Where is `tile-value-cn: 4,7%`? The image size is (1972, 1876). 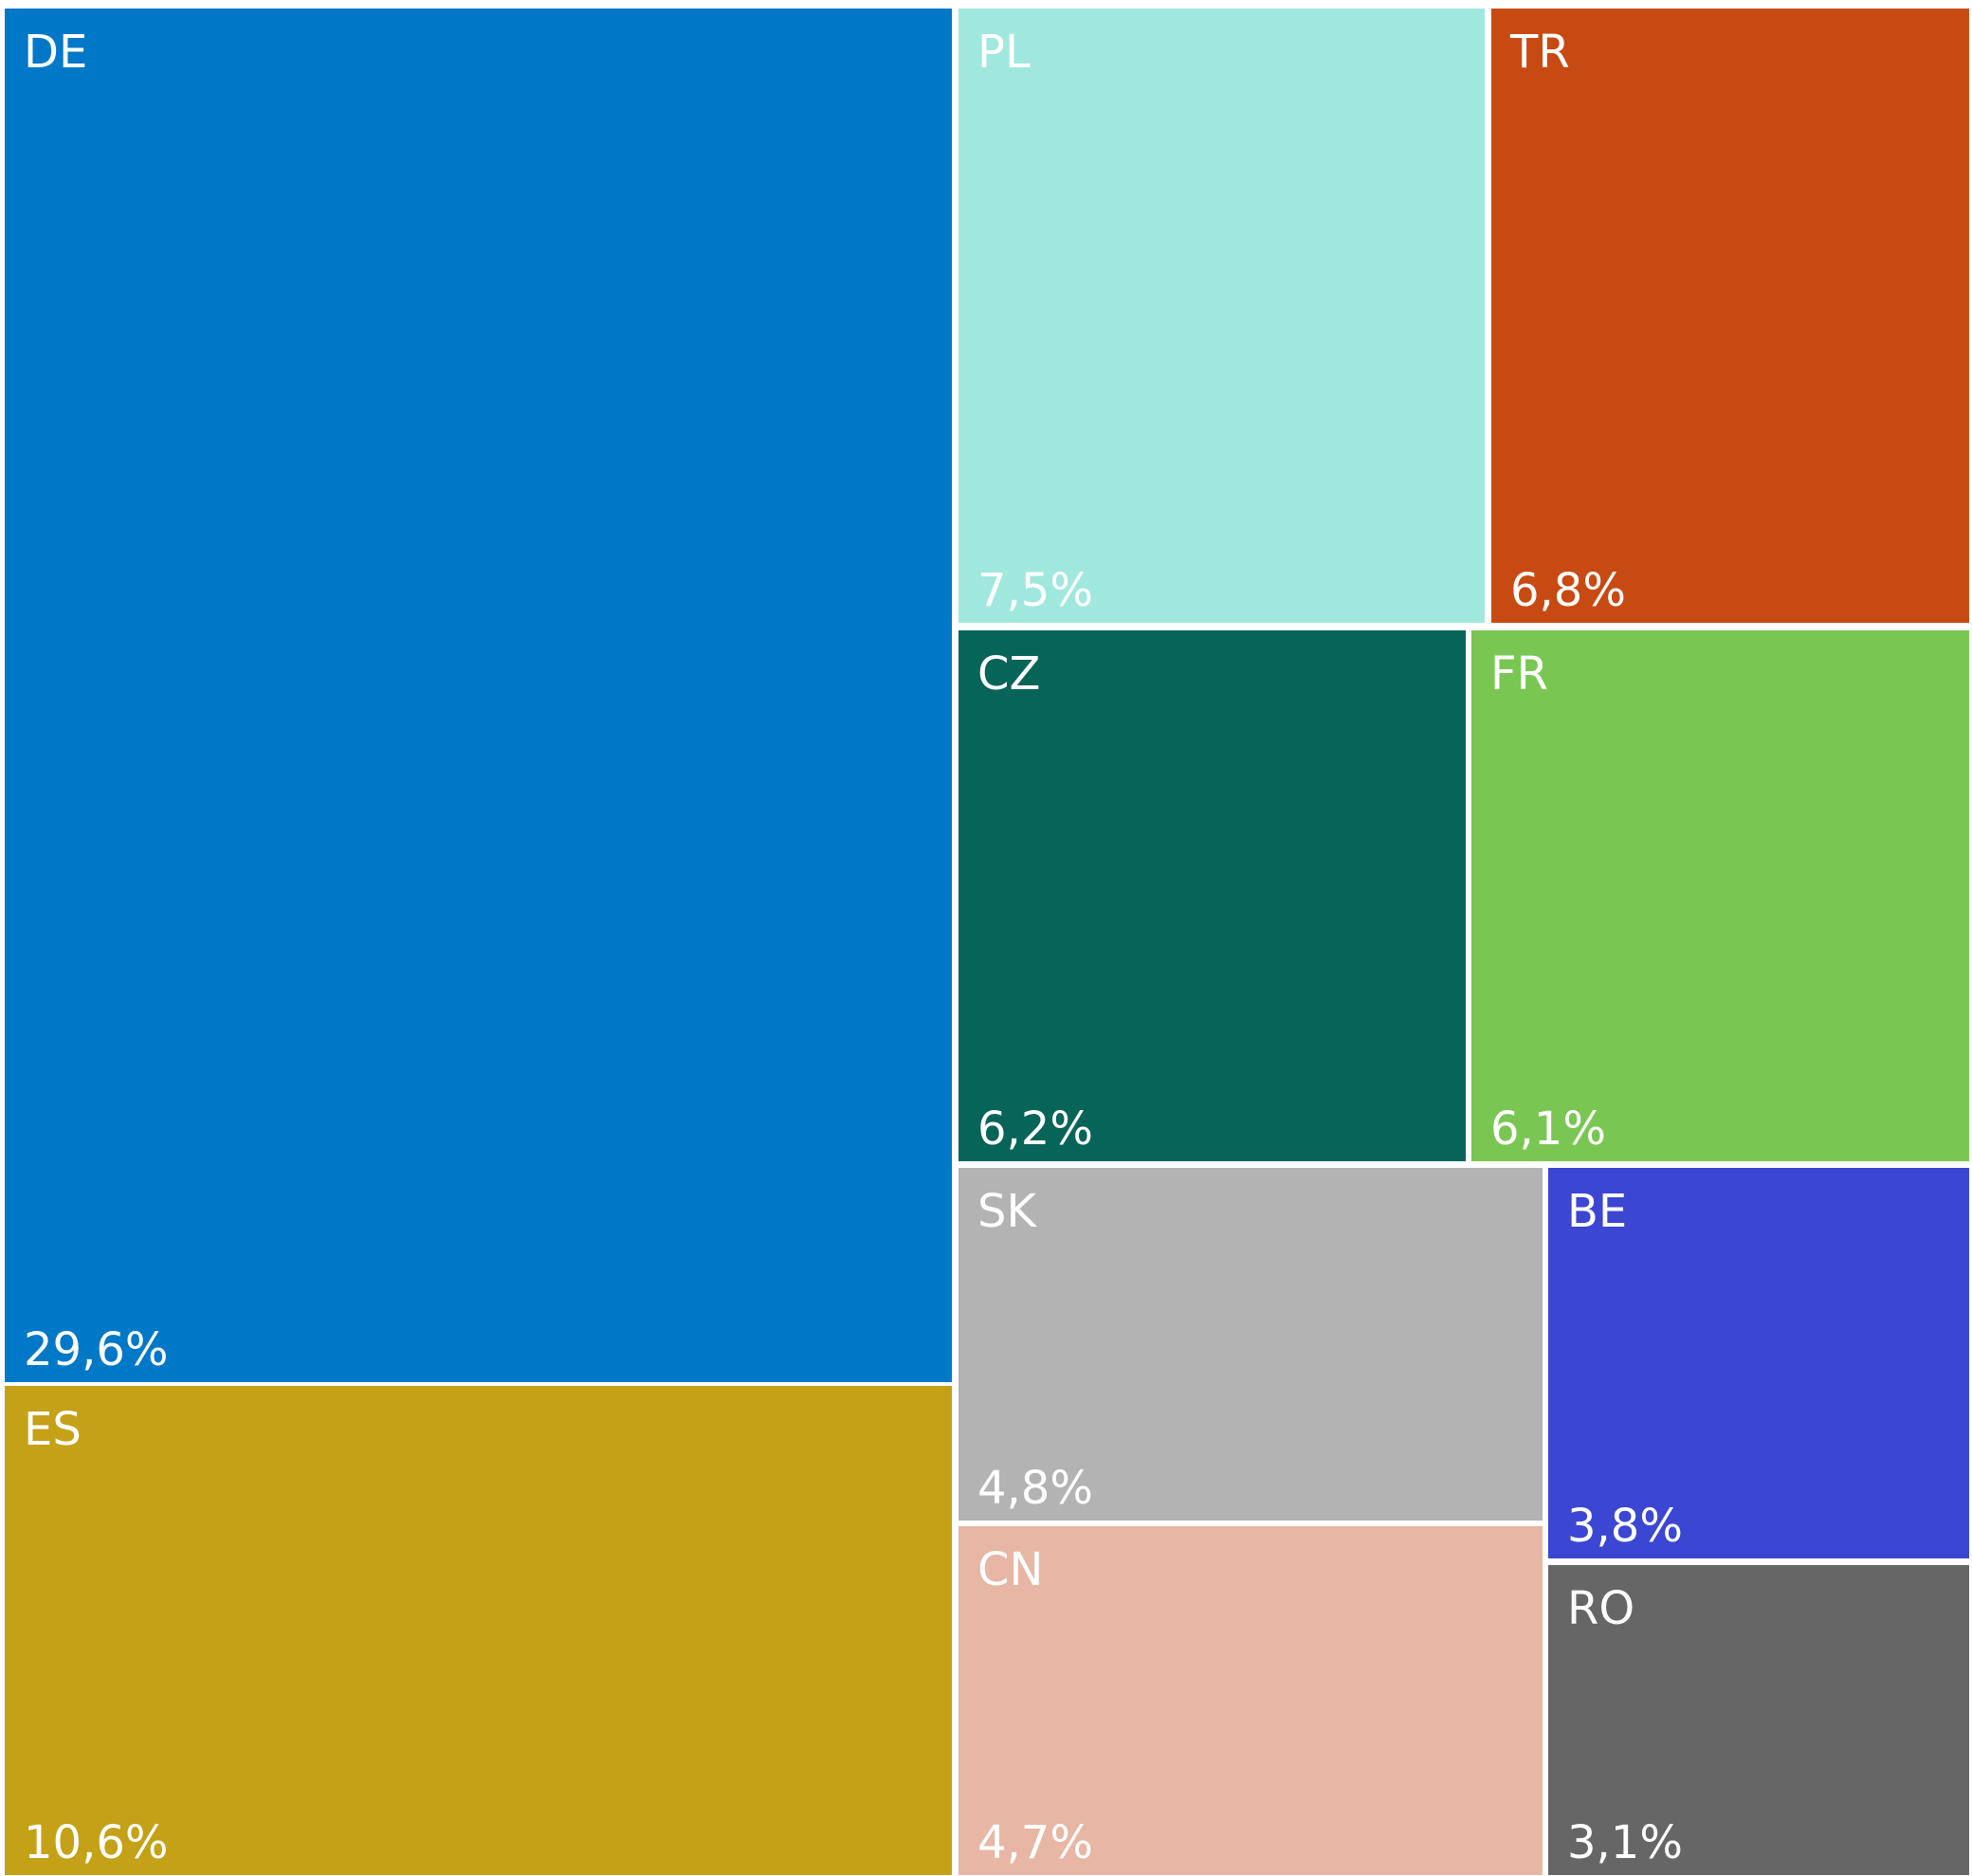 tile-value-cn: 4,7% is located at coordinates (1035, 1842).